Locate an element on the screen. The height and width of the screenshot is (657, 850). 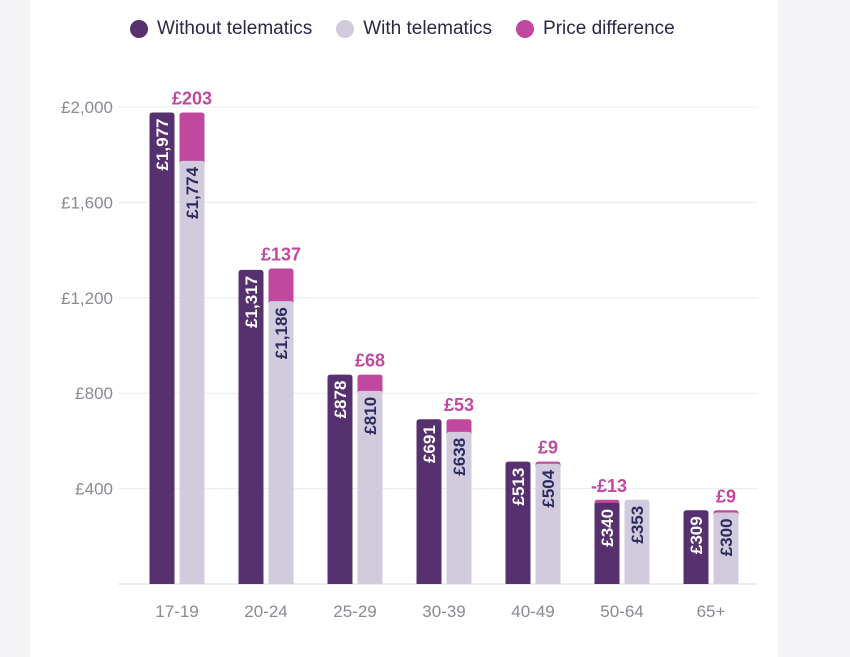
price-difference-label: £203 is located at coordinates (192, 98).